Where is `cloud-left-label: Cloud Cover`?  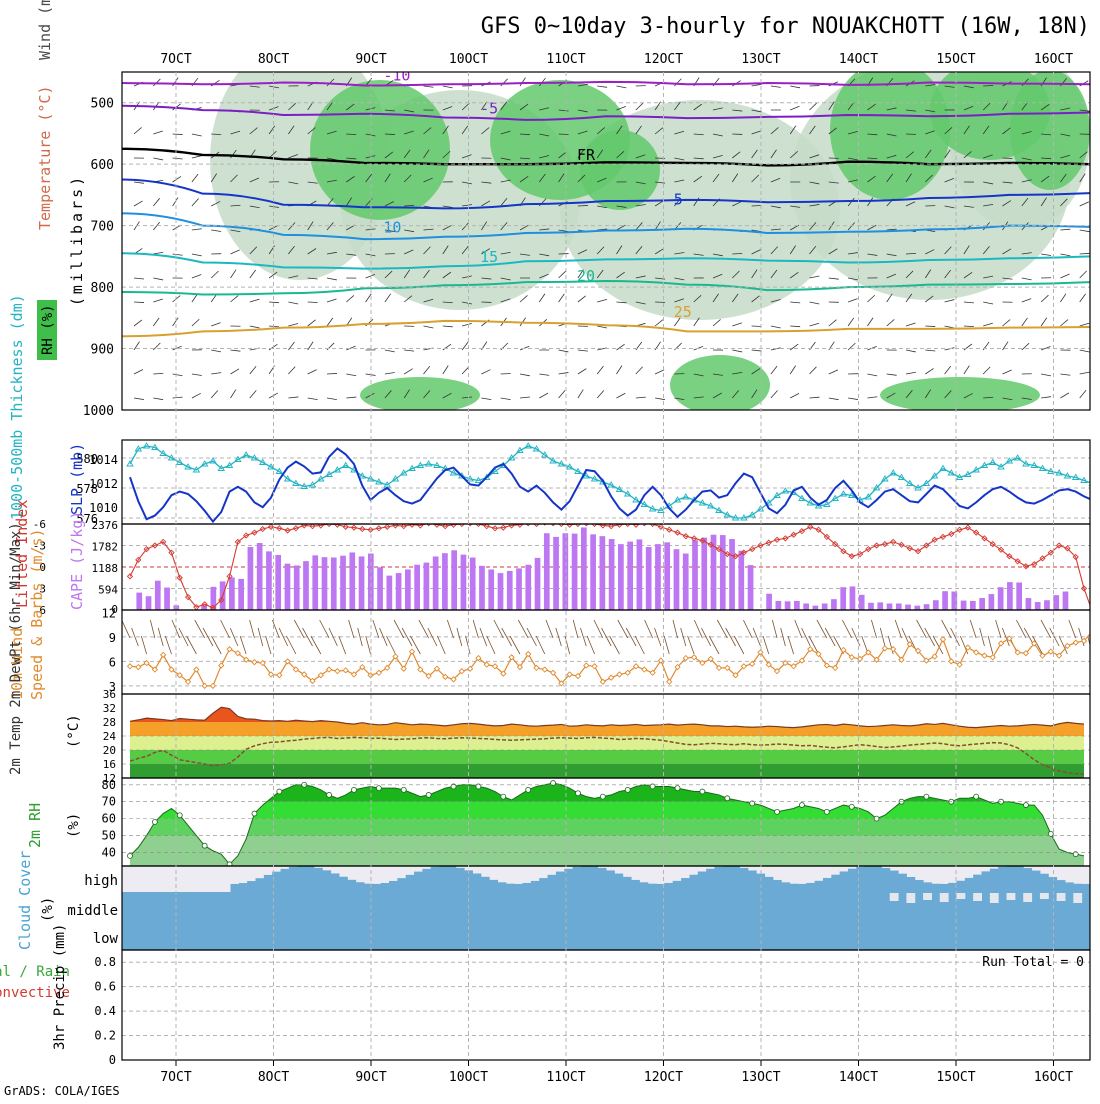
cloud-left-label: Cloud Cover is located at coordinates (25, 900).